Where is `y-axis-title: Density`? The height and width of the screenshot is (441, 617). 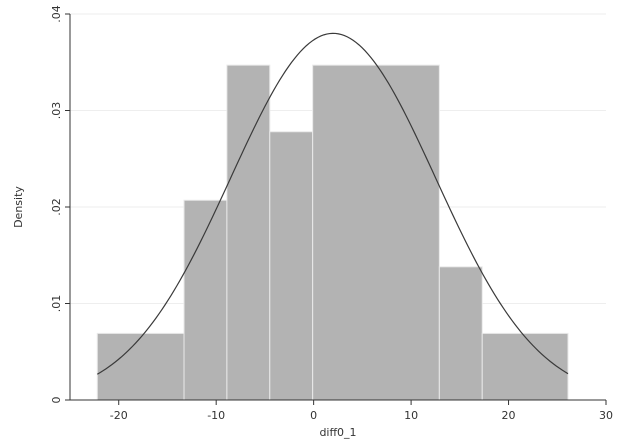
y-axis-title: Density is located at coordinates (18, 207).